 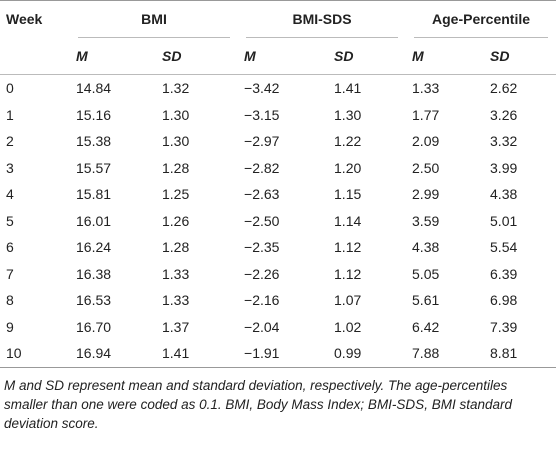 What do you see at coordinates (426, 220) in the screenshot?
I see `cell: 3.59` at bounding box center [426, 220].